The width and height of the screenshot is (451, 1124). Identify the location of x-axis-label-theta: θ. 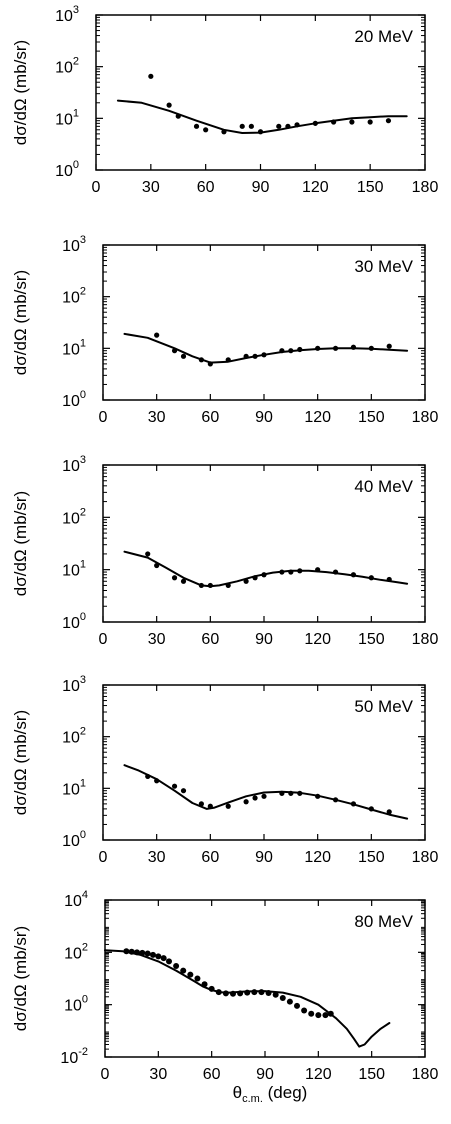
(237, 1092).